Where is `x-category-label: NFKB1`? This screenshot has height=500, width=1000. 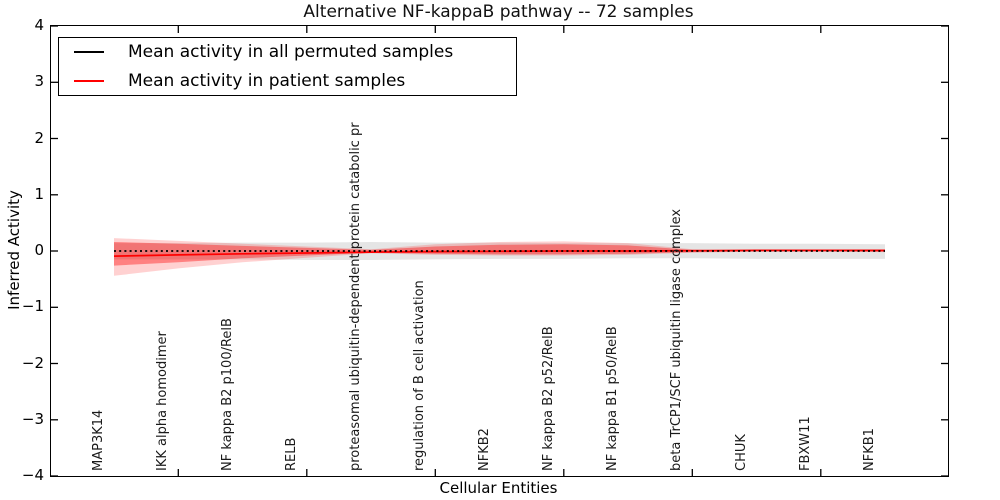
x-category-label: NFKB1 is located at coordinates (869, 449).